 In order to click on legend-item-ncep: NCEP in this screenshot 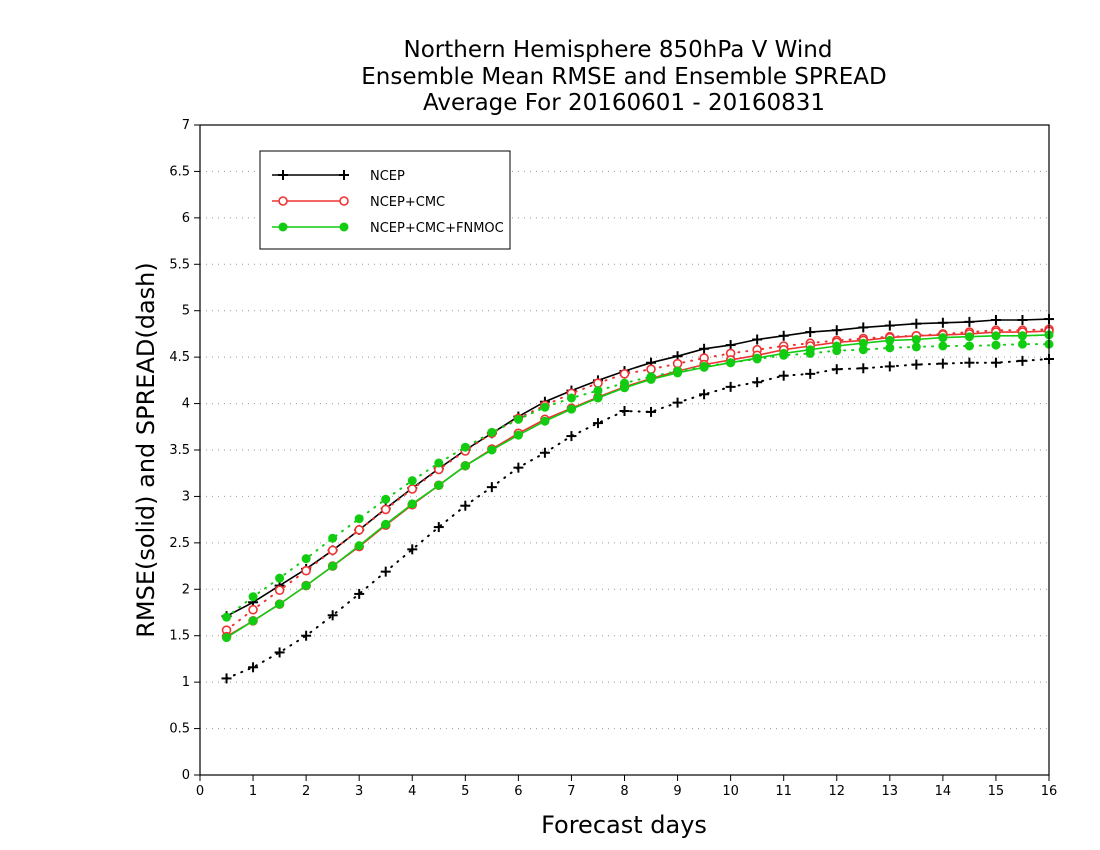, I will do `click(338, 176)`.